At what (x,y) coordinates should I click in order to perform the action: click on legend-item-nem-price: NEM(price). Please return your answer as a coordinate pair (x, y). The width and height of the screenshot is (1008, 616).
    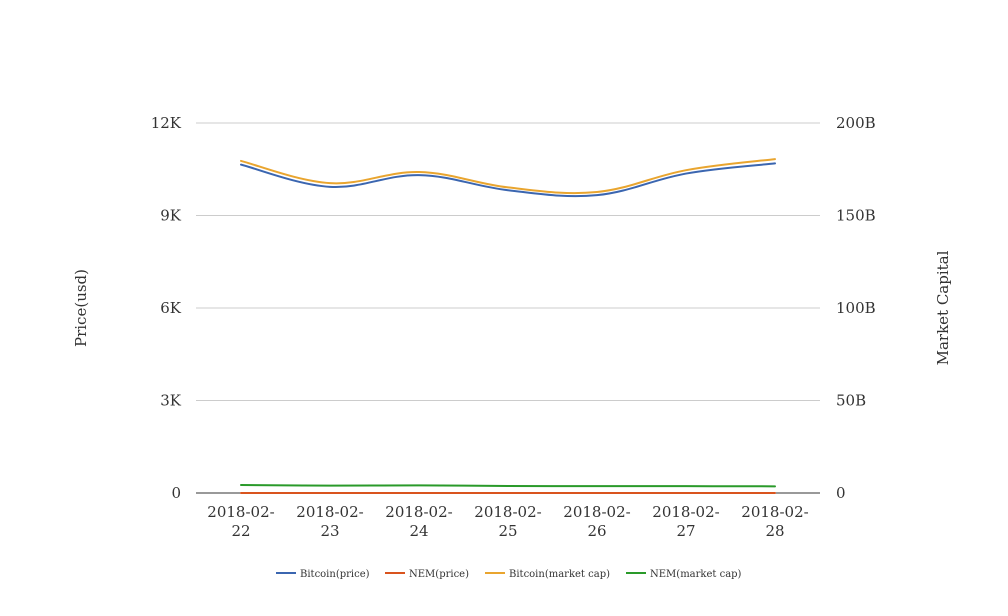
    Looking at the image, I should click on (427, 574).